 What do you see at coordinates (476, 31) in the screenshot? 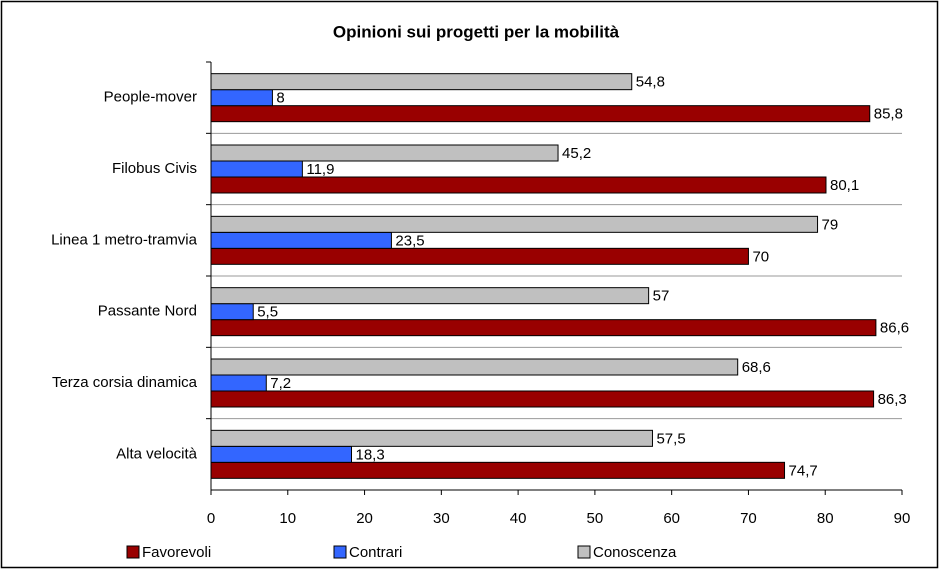
I see `chart-title: Opinioni sui progetti per la mobilità` at bounding box center [476, 31].